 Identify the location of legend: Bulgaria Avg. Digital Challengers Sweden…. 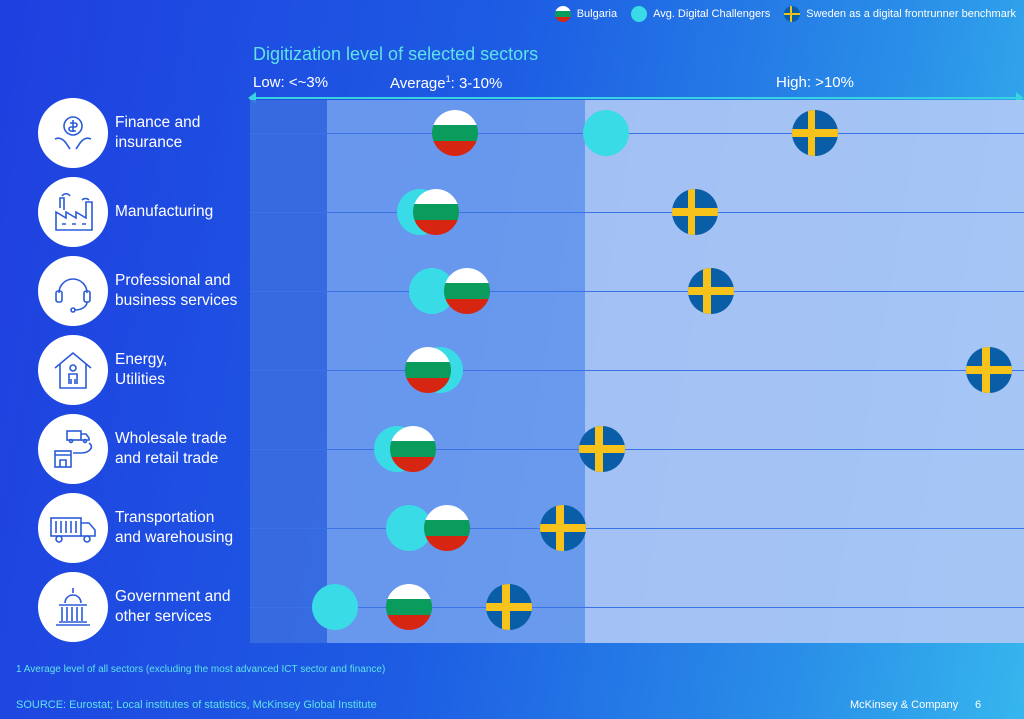
(778, 14).